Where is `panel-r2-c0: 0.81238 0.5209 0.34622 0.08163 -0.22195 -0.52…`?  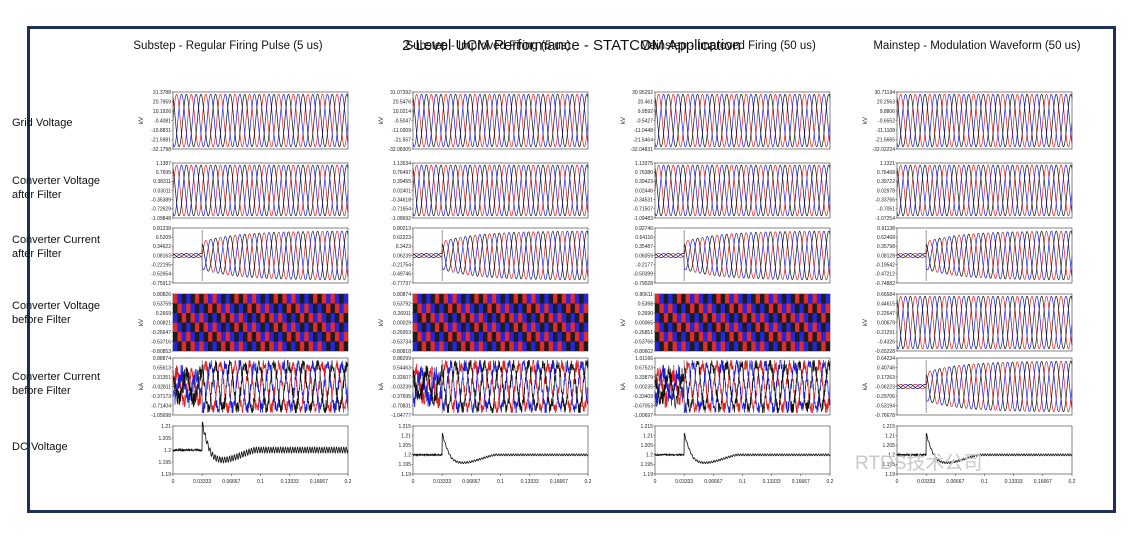
panel-r2-c0: 0.81238 0.5209 0.34622 0.08163 -0.22195 -0.52… is located at coordinates (250, 256).